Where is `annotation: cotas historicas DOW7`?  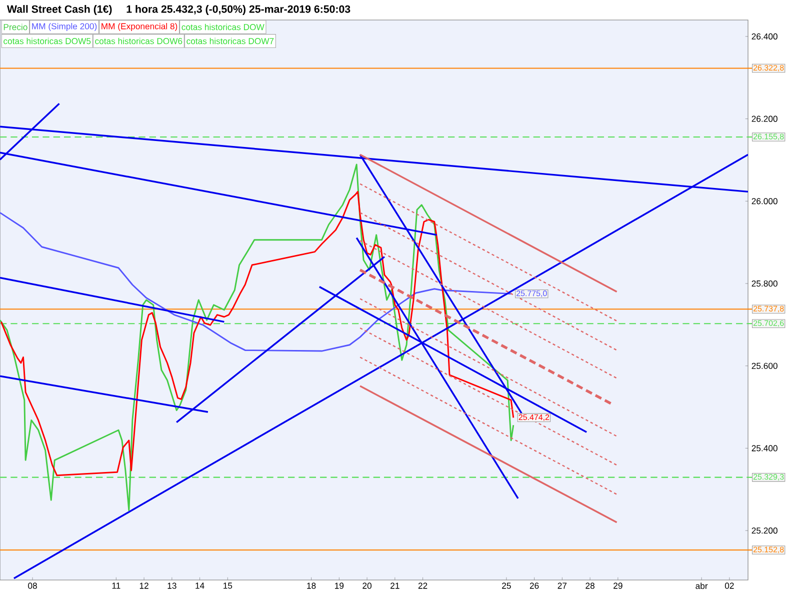 annotation: cotas historicas DOW7 is located at coordinates (230, 41).